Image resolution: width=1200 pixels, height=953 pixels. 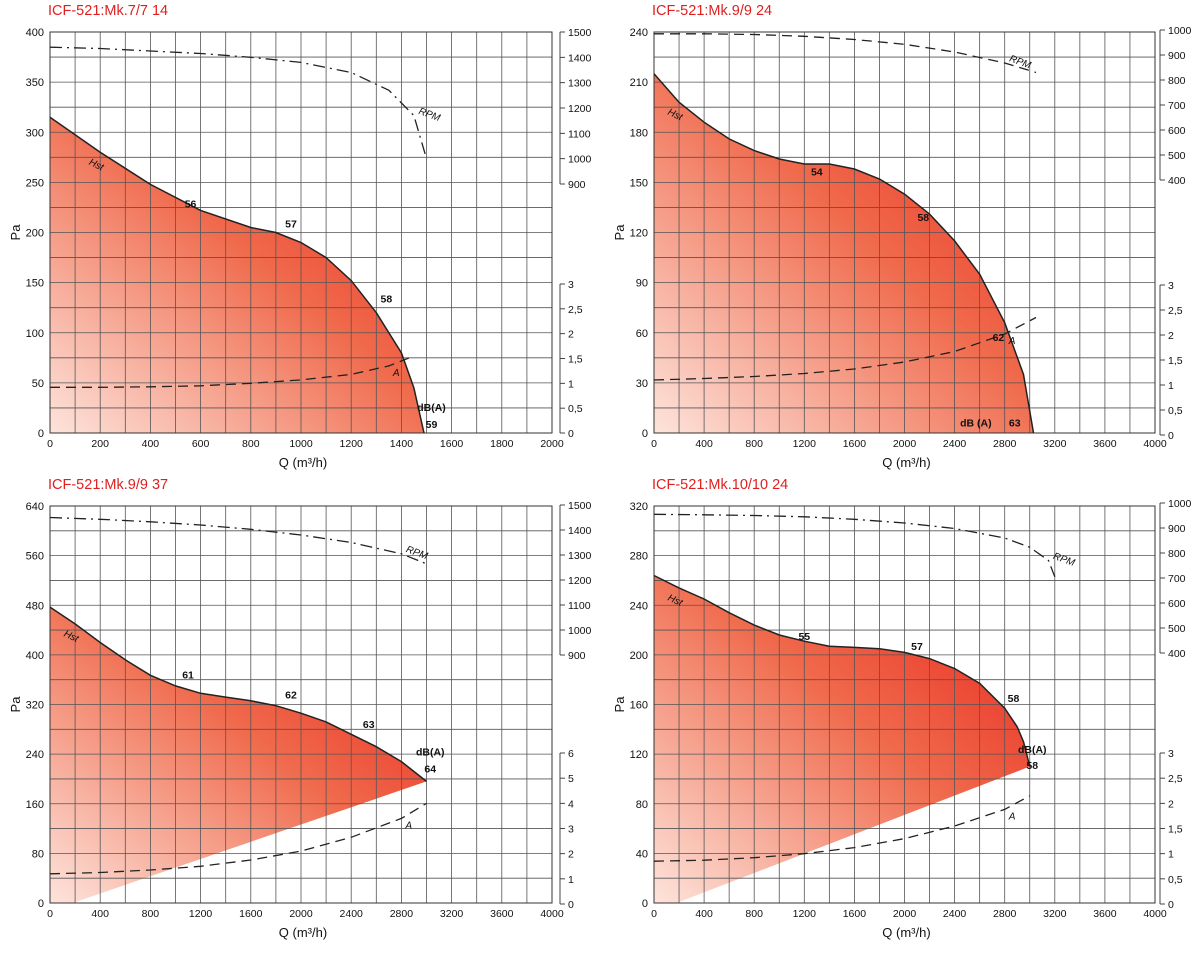 What do you see at coordinates (1175, 579) in the screenshot?
I see `rpm-axis: 1000 900 800 700 600 500 400` at bounding box center [1175, 579].